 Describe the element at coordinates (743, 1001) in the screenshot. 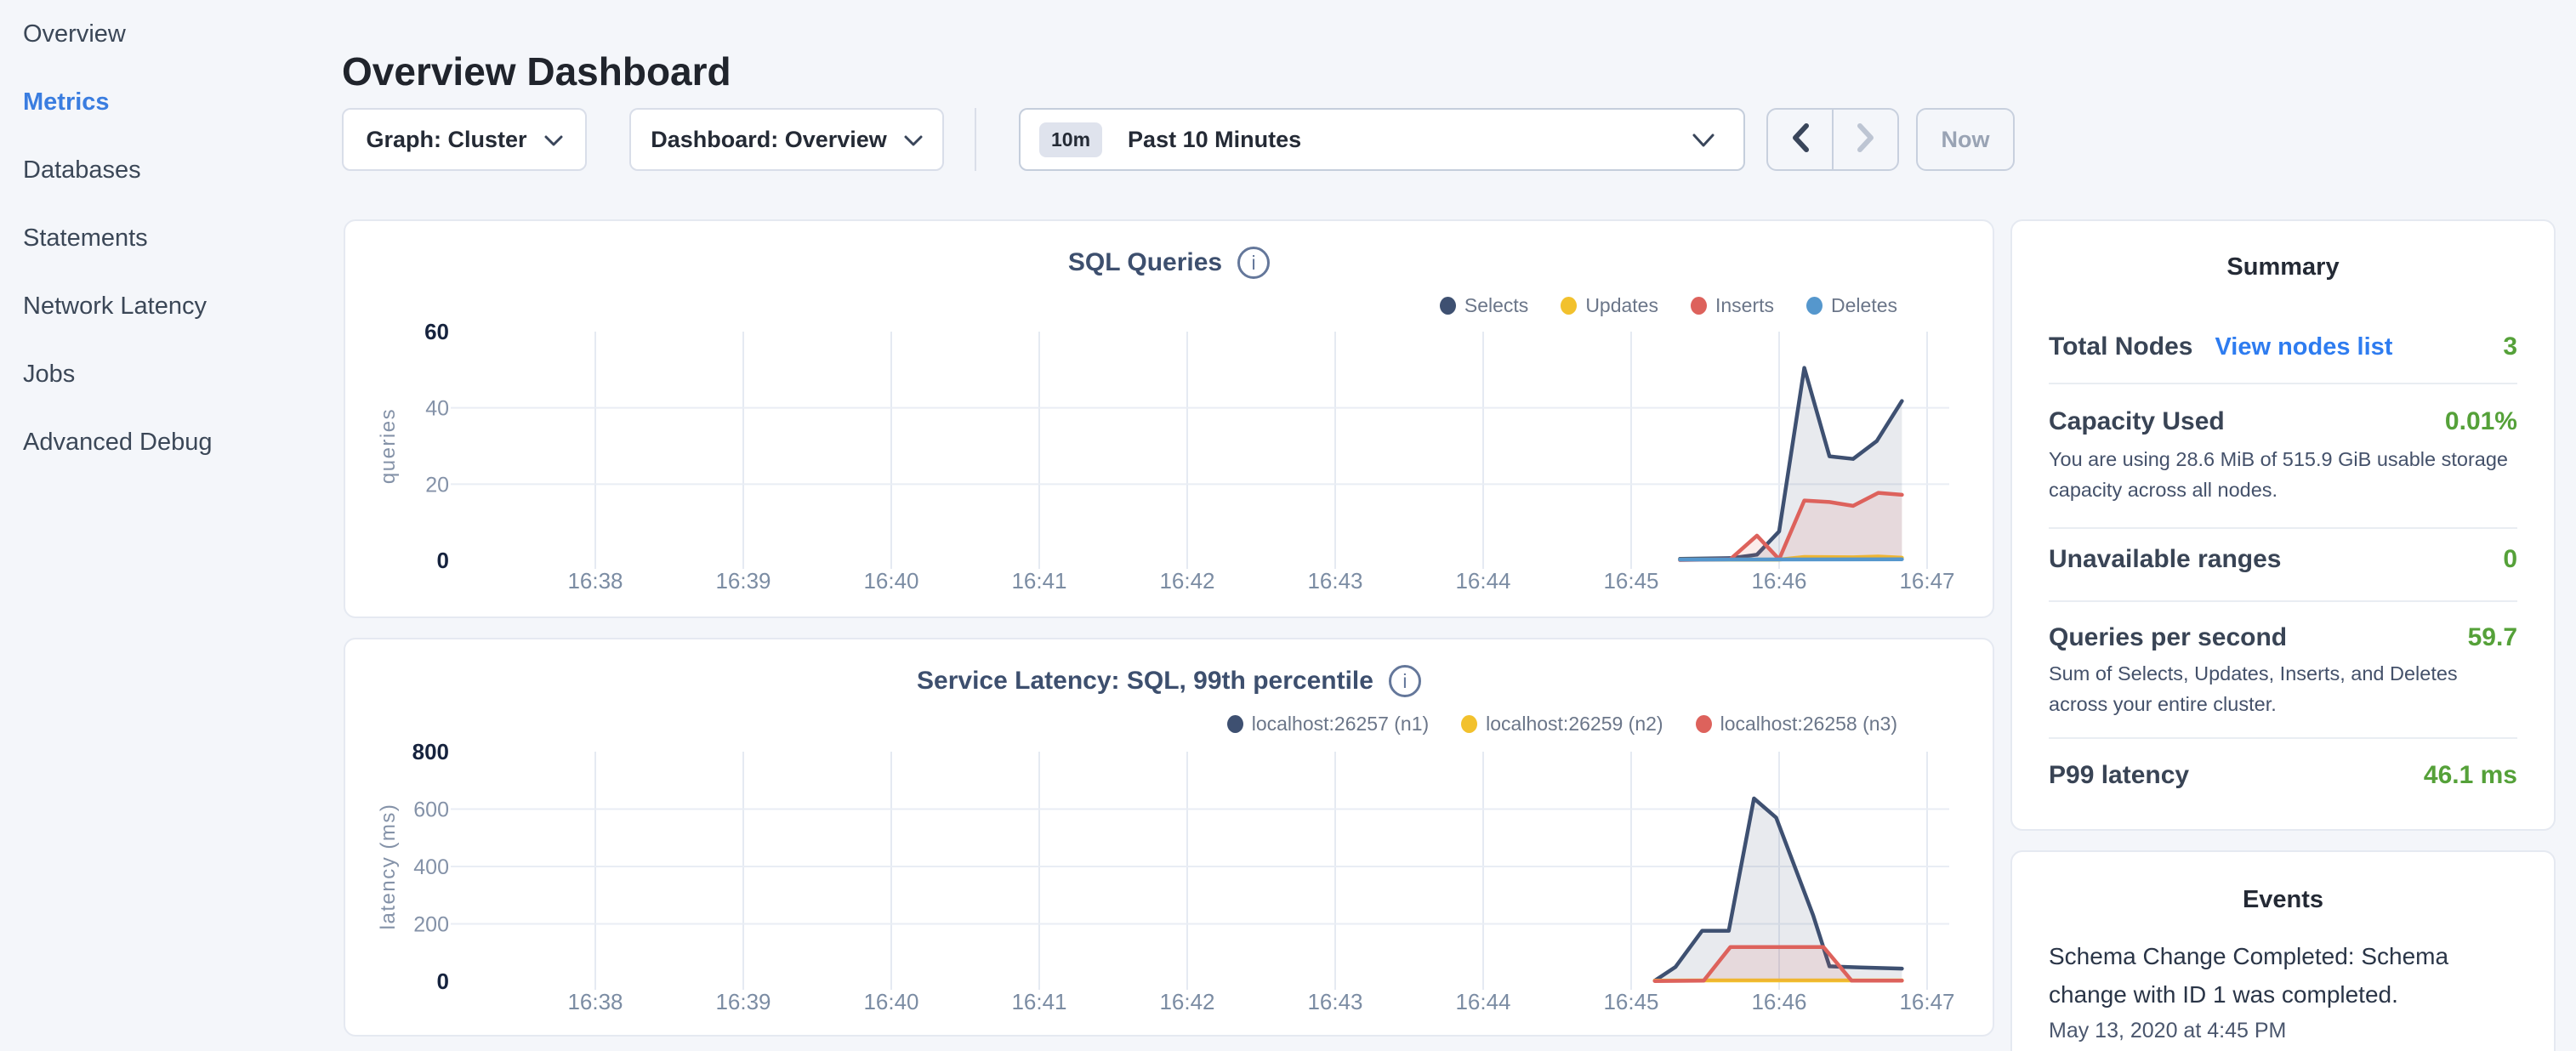

I see `x-tick-label: 16:39` at that location.